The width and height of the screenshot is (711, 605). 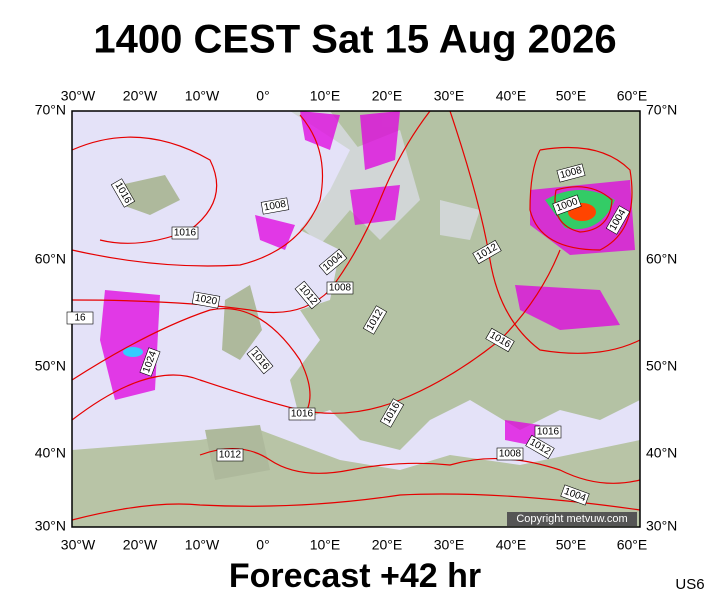 I want to click on lon-label-bottom: 30°W, so click(x=78, y=545).